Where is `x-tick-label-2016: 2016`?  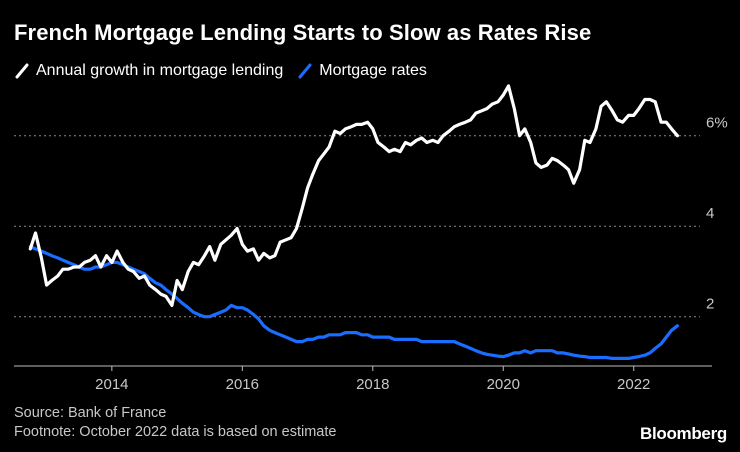 x-tick-label-2016: 2016 is located at coordinates (242, 384).